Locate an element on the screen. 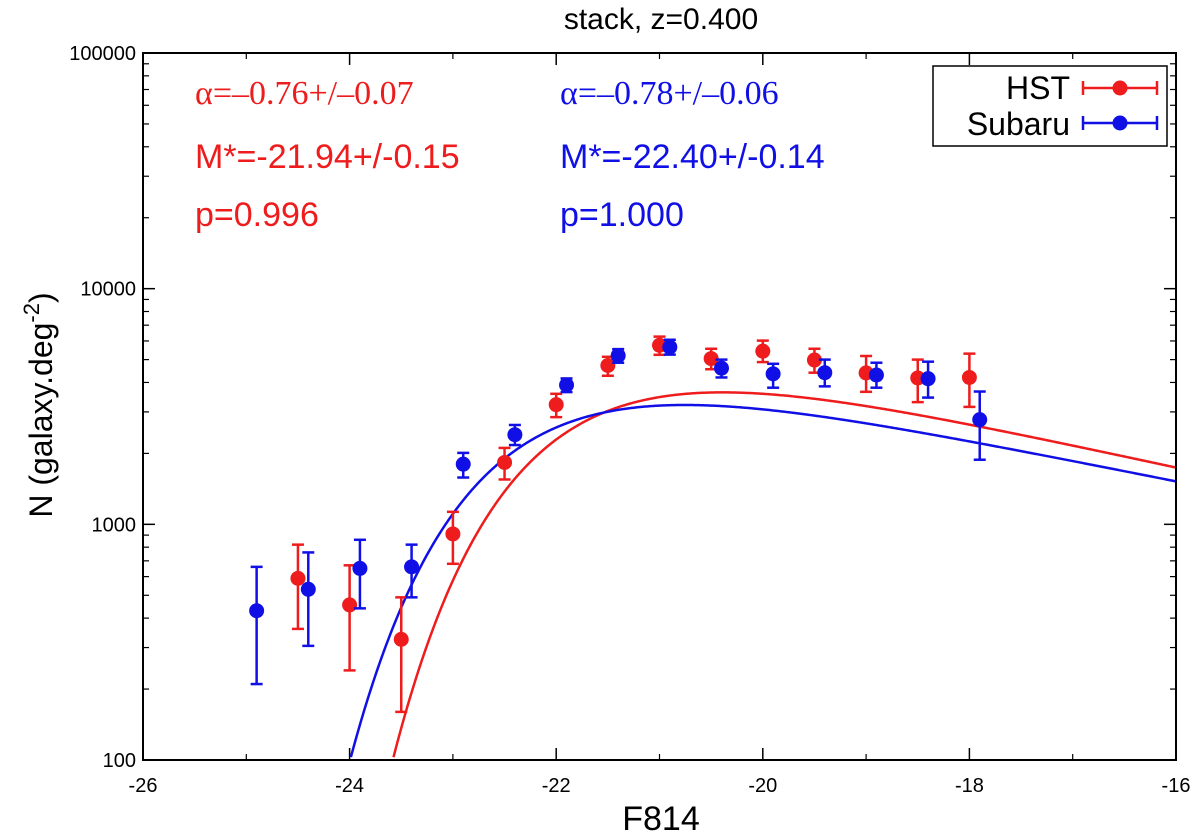  x-tick-label: -26 is located at coordinates (143, 786).